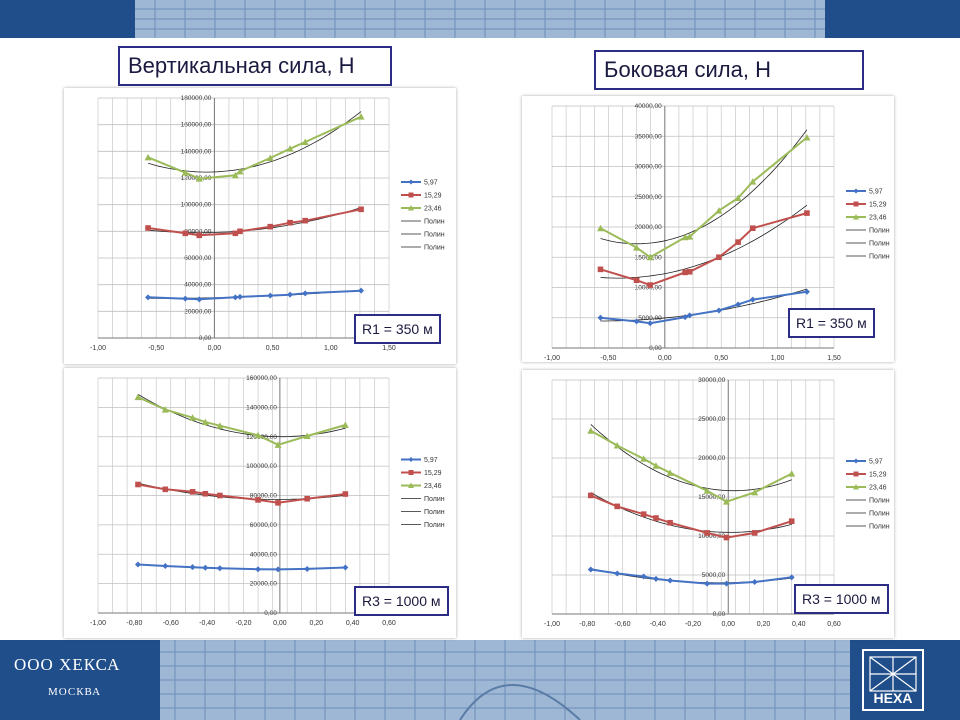  I want to click on hexa-logo-mark, so click(893, 674).